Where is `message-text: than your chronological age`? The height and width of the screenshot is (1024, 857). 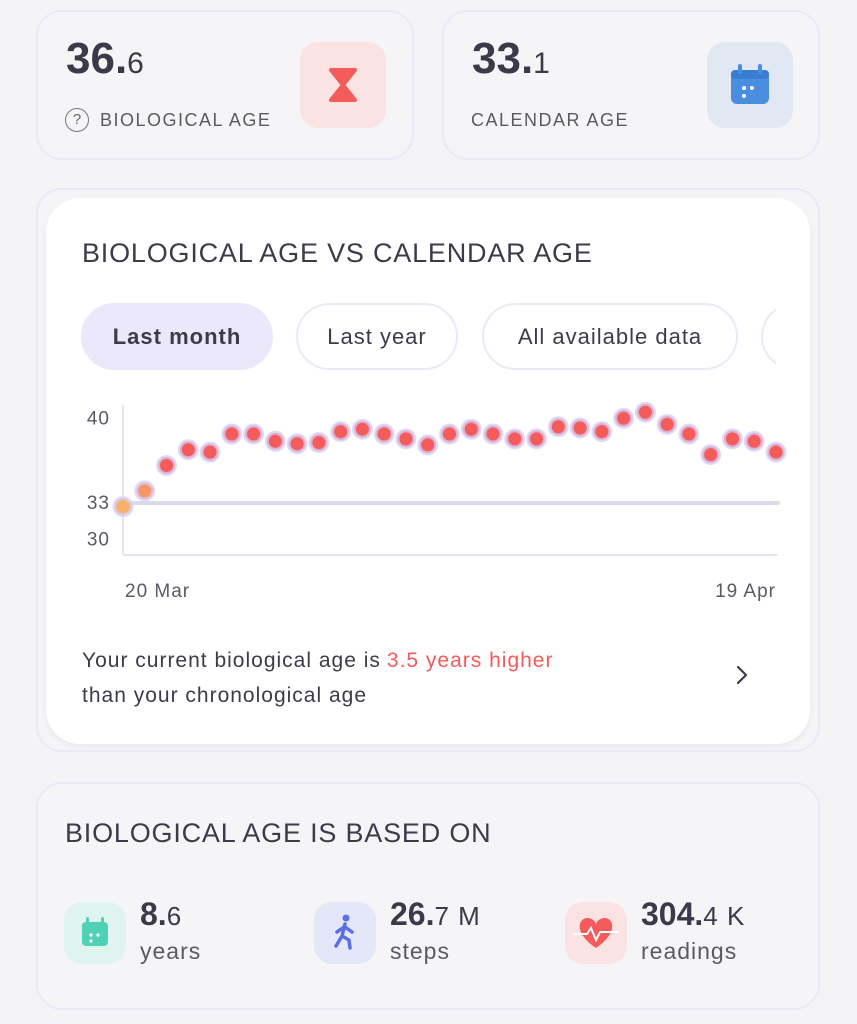 message-text: than your chronological age is located at coordinates (225, 695).